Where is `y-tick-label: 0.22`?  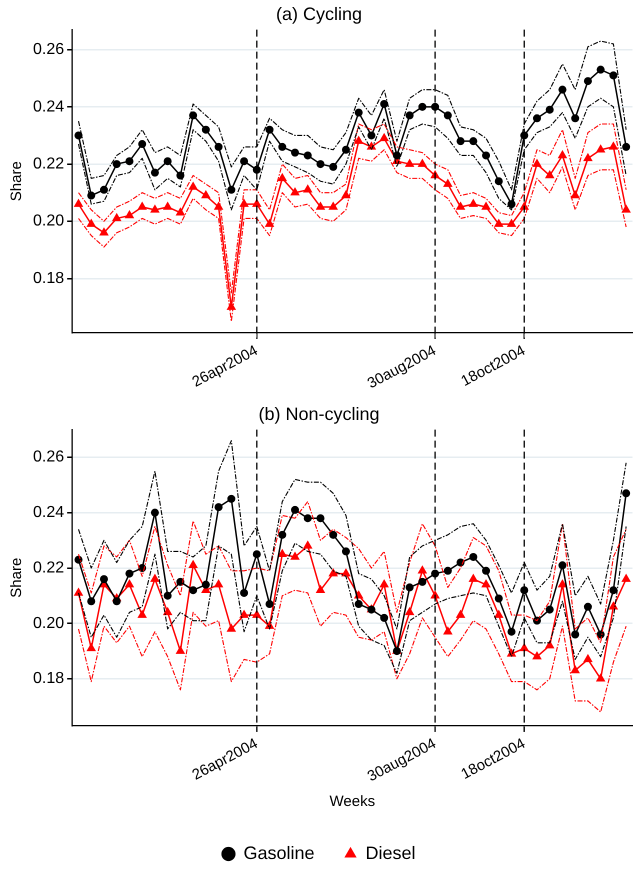
y-tick-label: 0.22 is located at coordinates (48, 163).